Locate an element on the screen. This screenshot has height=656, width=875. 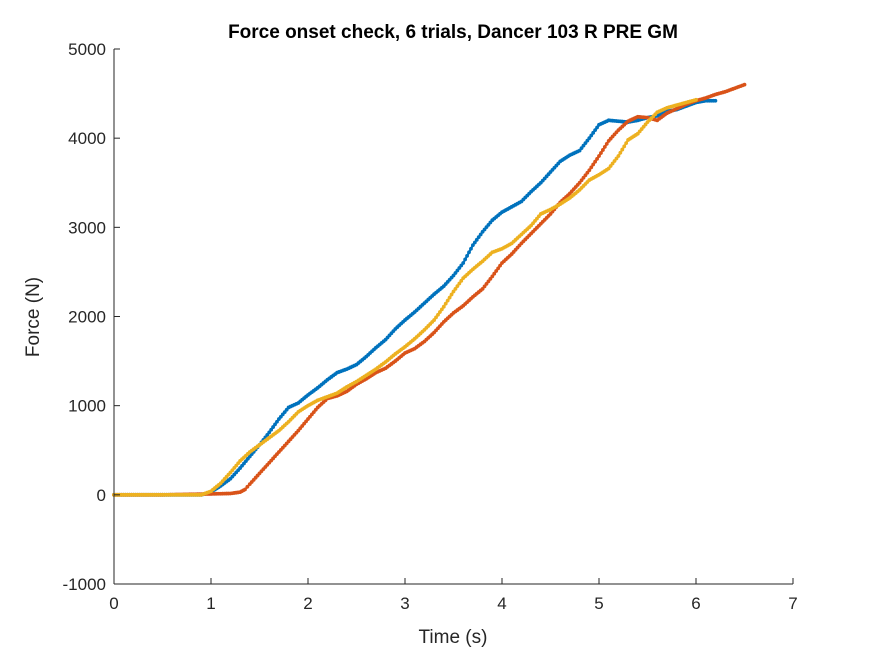
x-tick-label: 1 is located at coordinates (210, 603).